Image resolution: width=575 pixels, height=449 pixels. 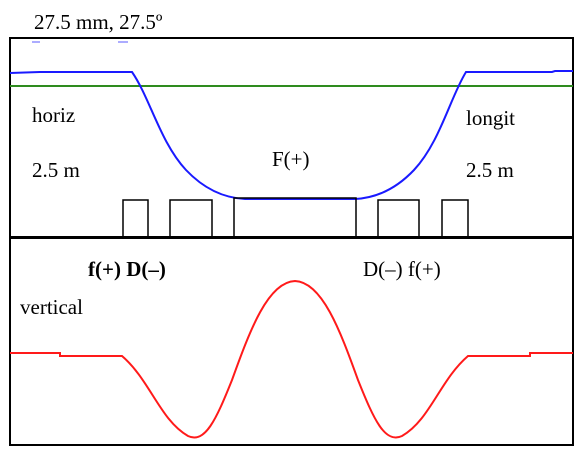 What do you see at coordinates (51, 307) in the screenshot?
I see `vertical-label: vertical` at bounding box center [51, 307].